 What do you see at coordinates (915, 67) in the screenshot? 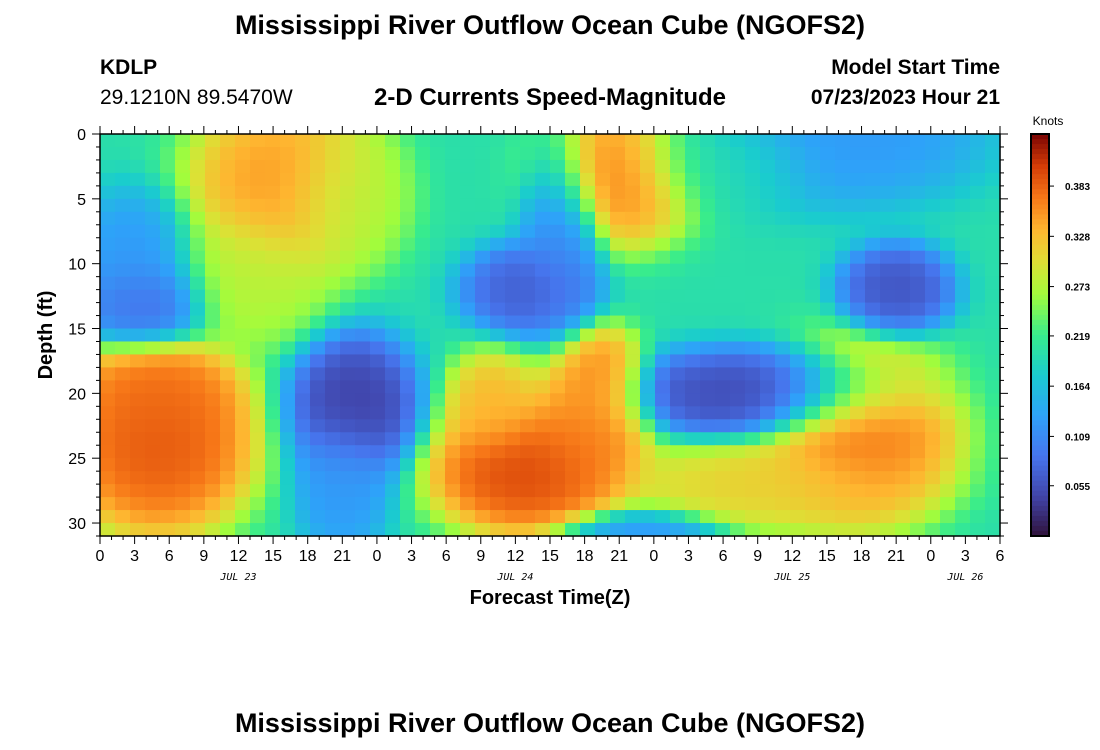
I see `model-start-label: Model Start Time` at bounding box center [915, 67].